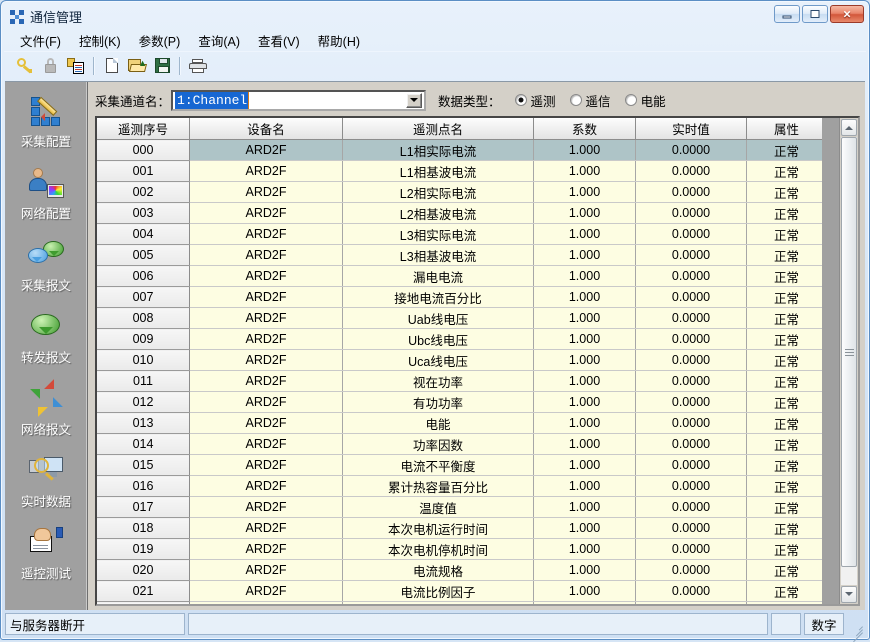 Image resolution: width=870 pixels, height=642 pixels. Describe the element at coordinates (459, 276) in the screenshot. I see `table-row: 006 ARD2F 漏电电流 1.000 0.0000 正常` at that location.